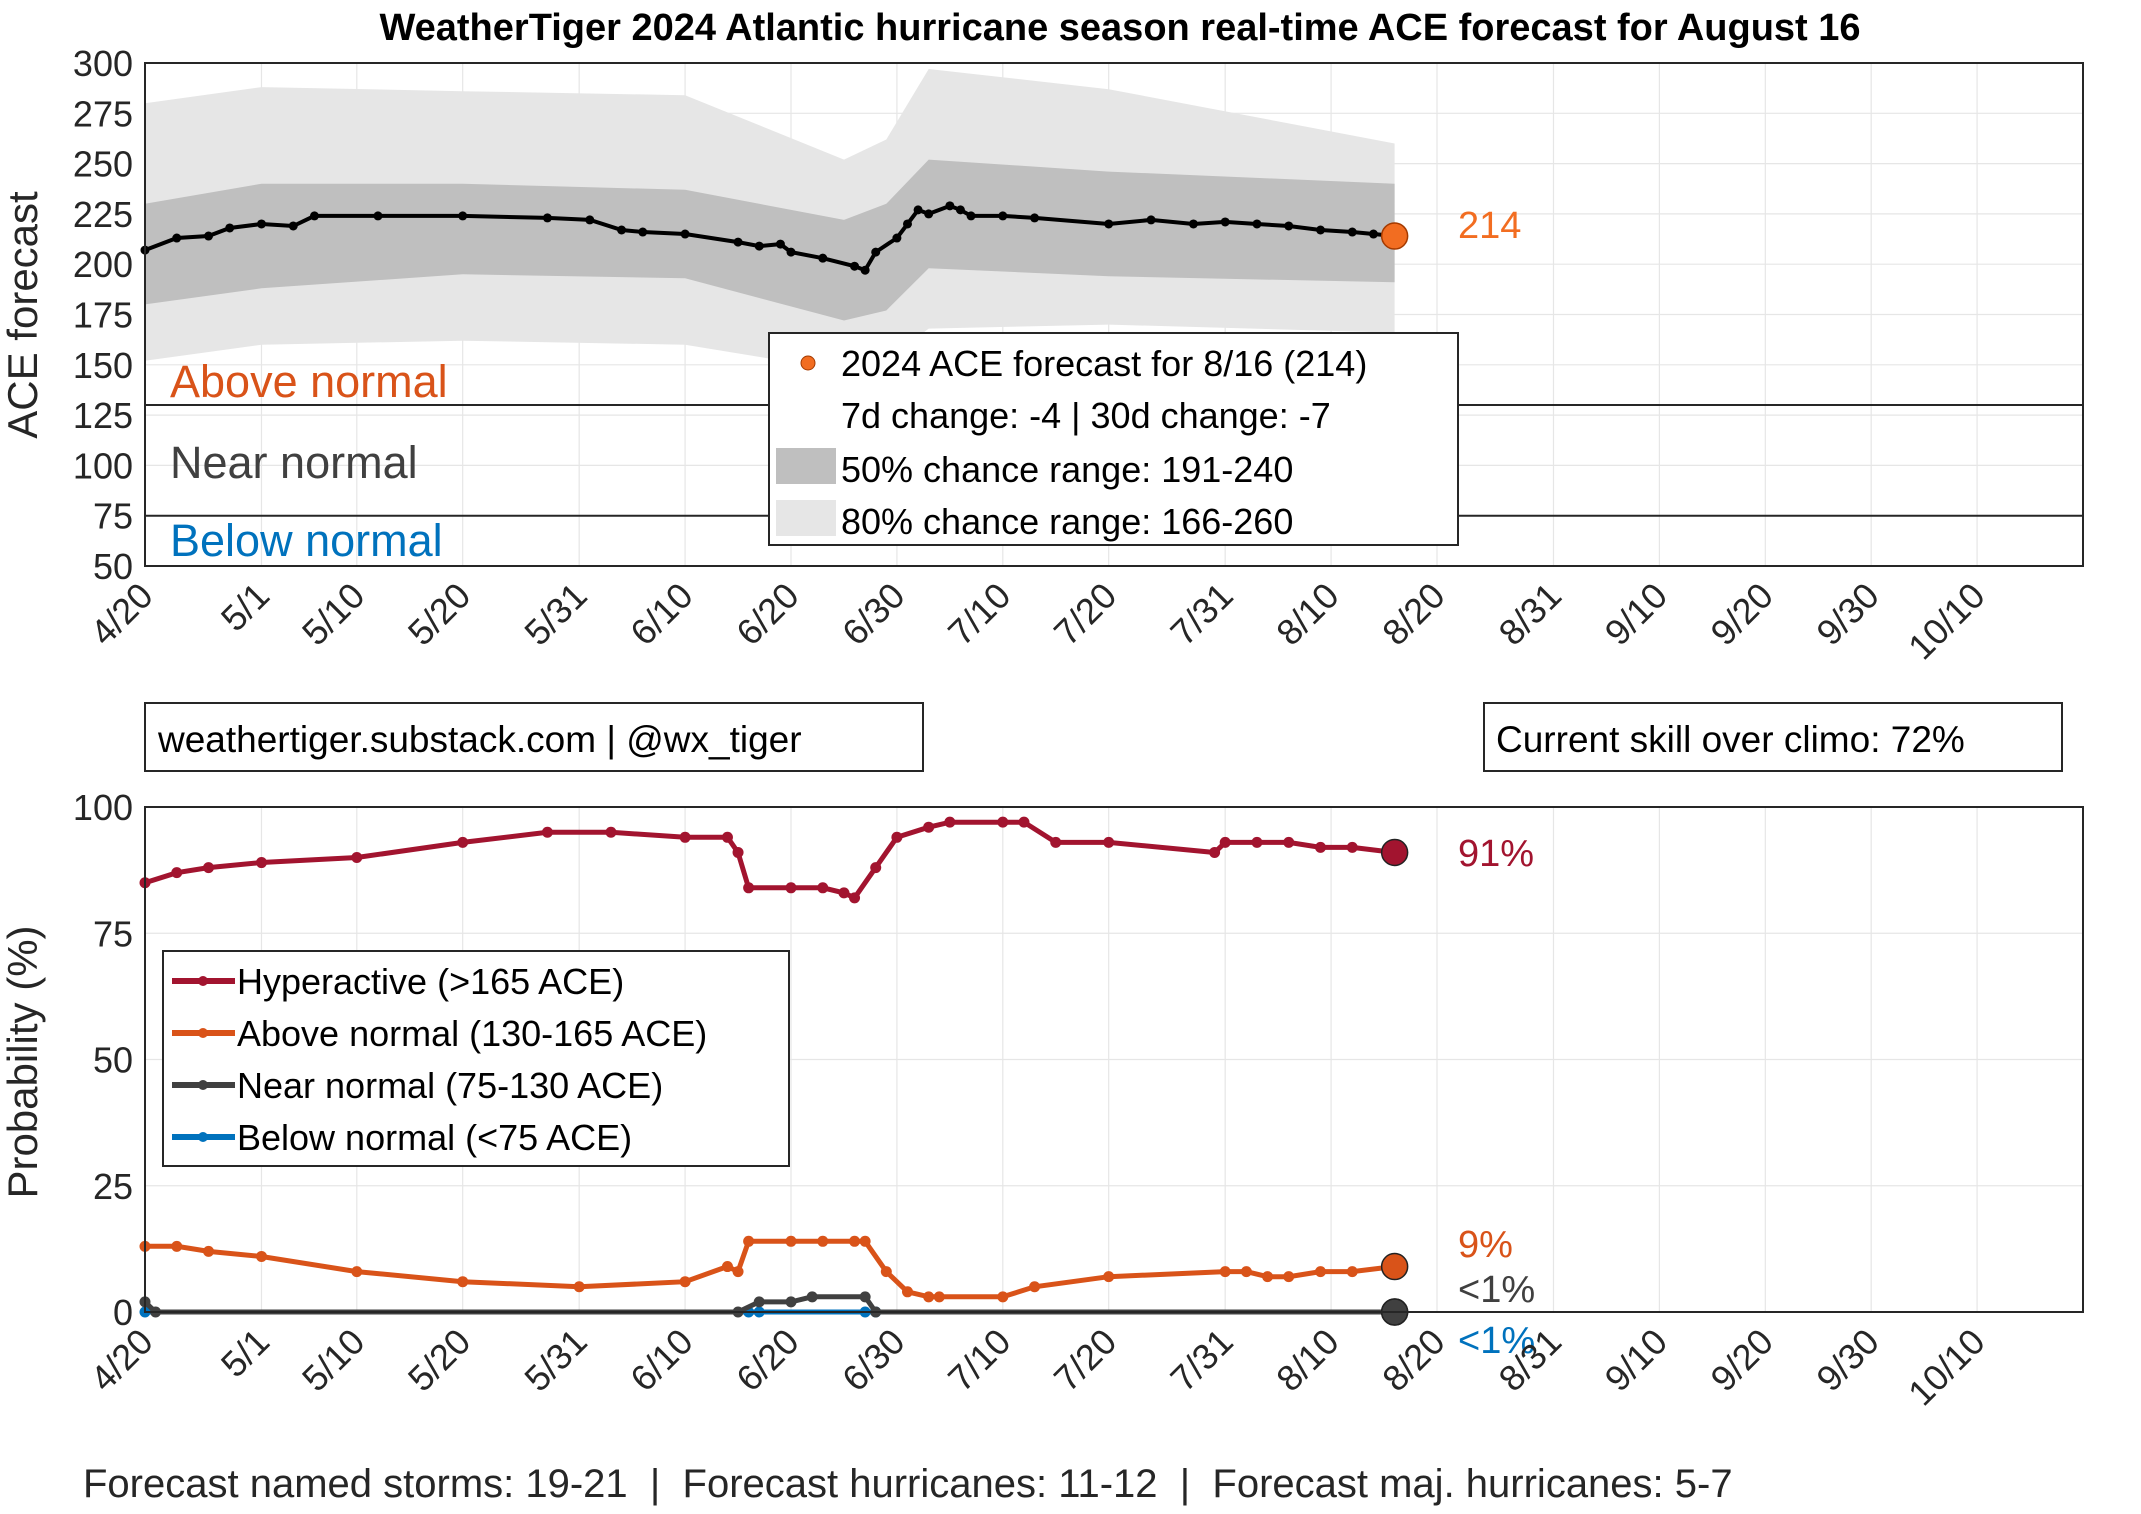  What do you see at coordinates (306, 540) in the screenshot?
I see `below-normal-label: Below normal` at bounding box center [306, 540].